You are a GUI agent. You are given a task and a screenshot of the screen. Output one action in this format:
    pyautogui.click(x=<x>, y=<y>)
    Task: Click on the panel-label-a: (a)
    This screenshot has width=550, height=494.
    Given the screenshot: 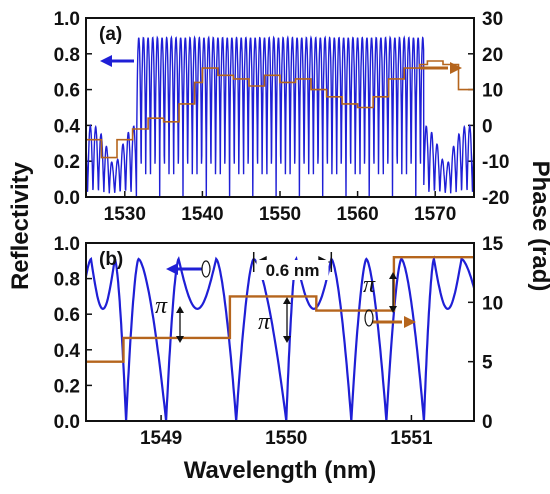 What is the action you would take?
    pyautogui.click(x=110, y=34)
    